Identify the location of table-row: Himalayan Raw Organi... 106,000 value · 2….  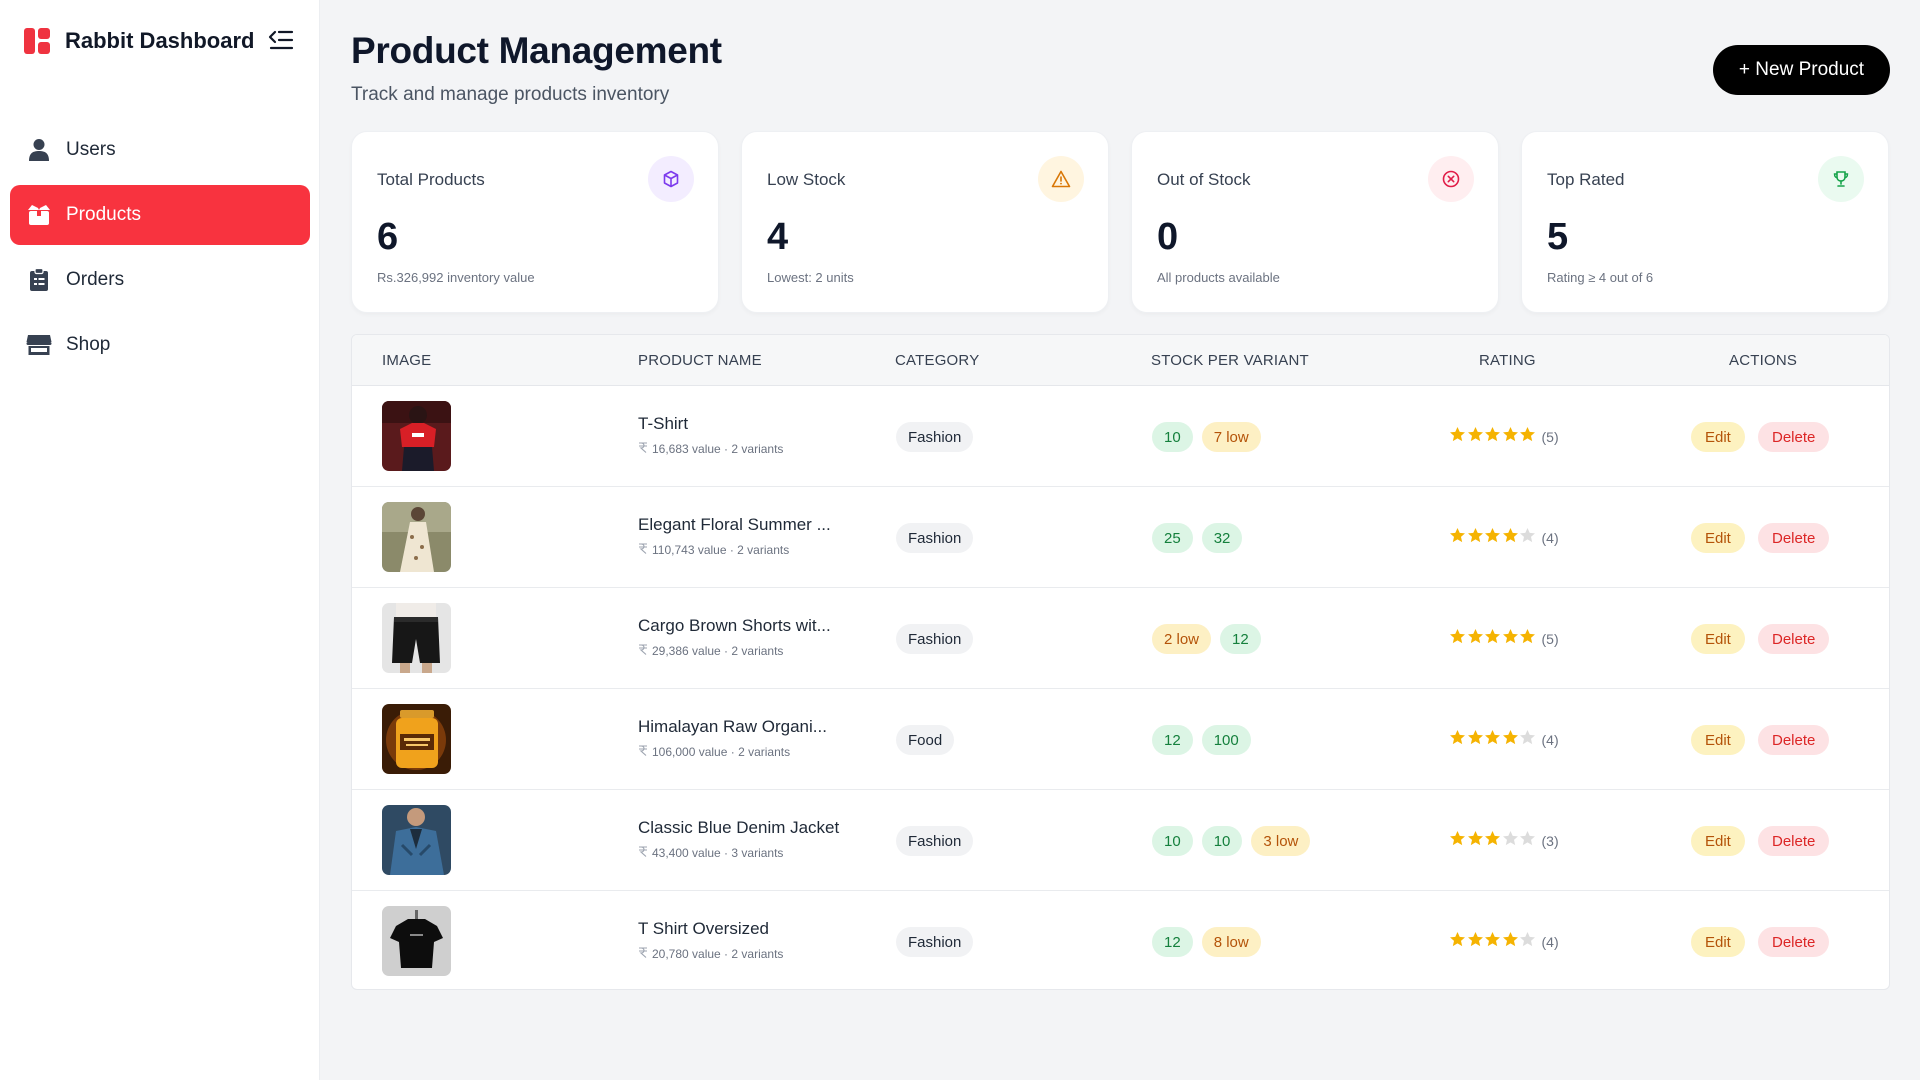
(1120, 739).